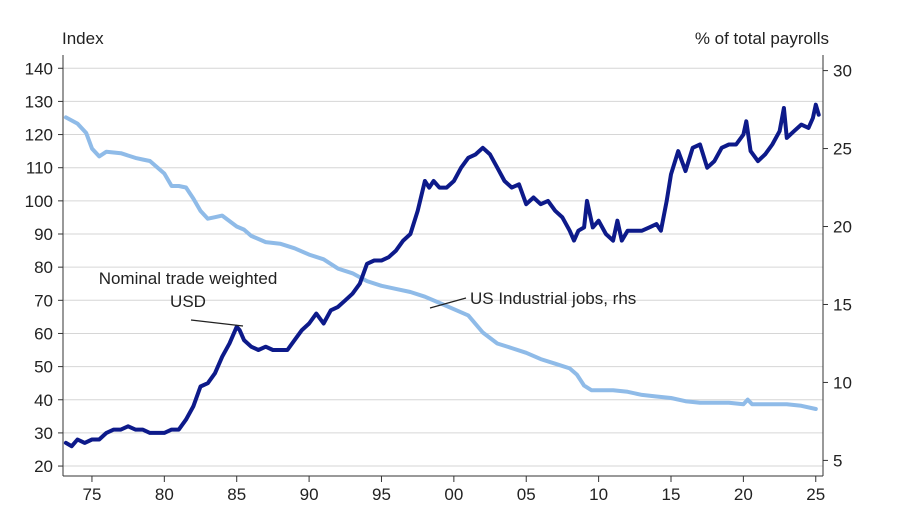  I want to click on left-tick-label-140: 140, so click(39, 68).